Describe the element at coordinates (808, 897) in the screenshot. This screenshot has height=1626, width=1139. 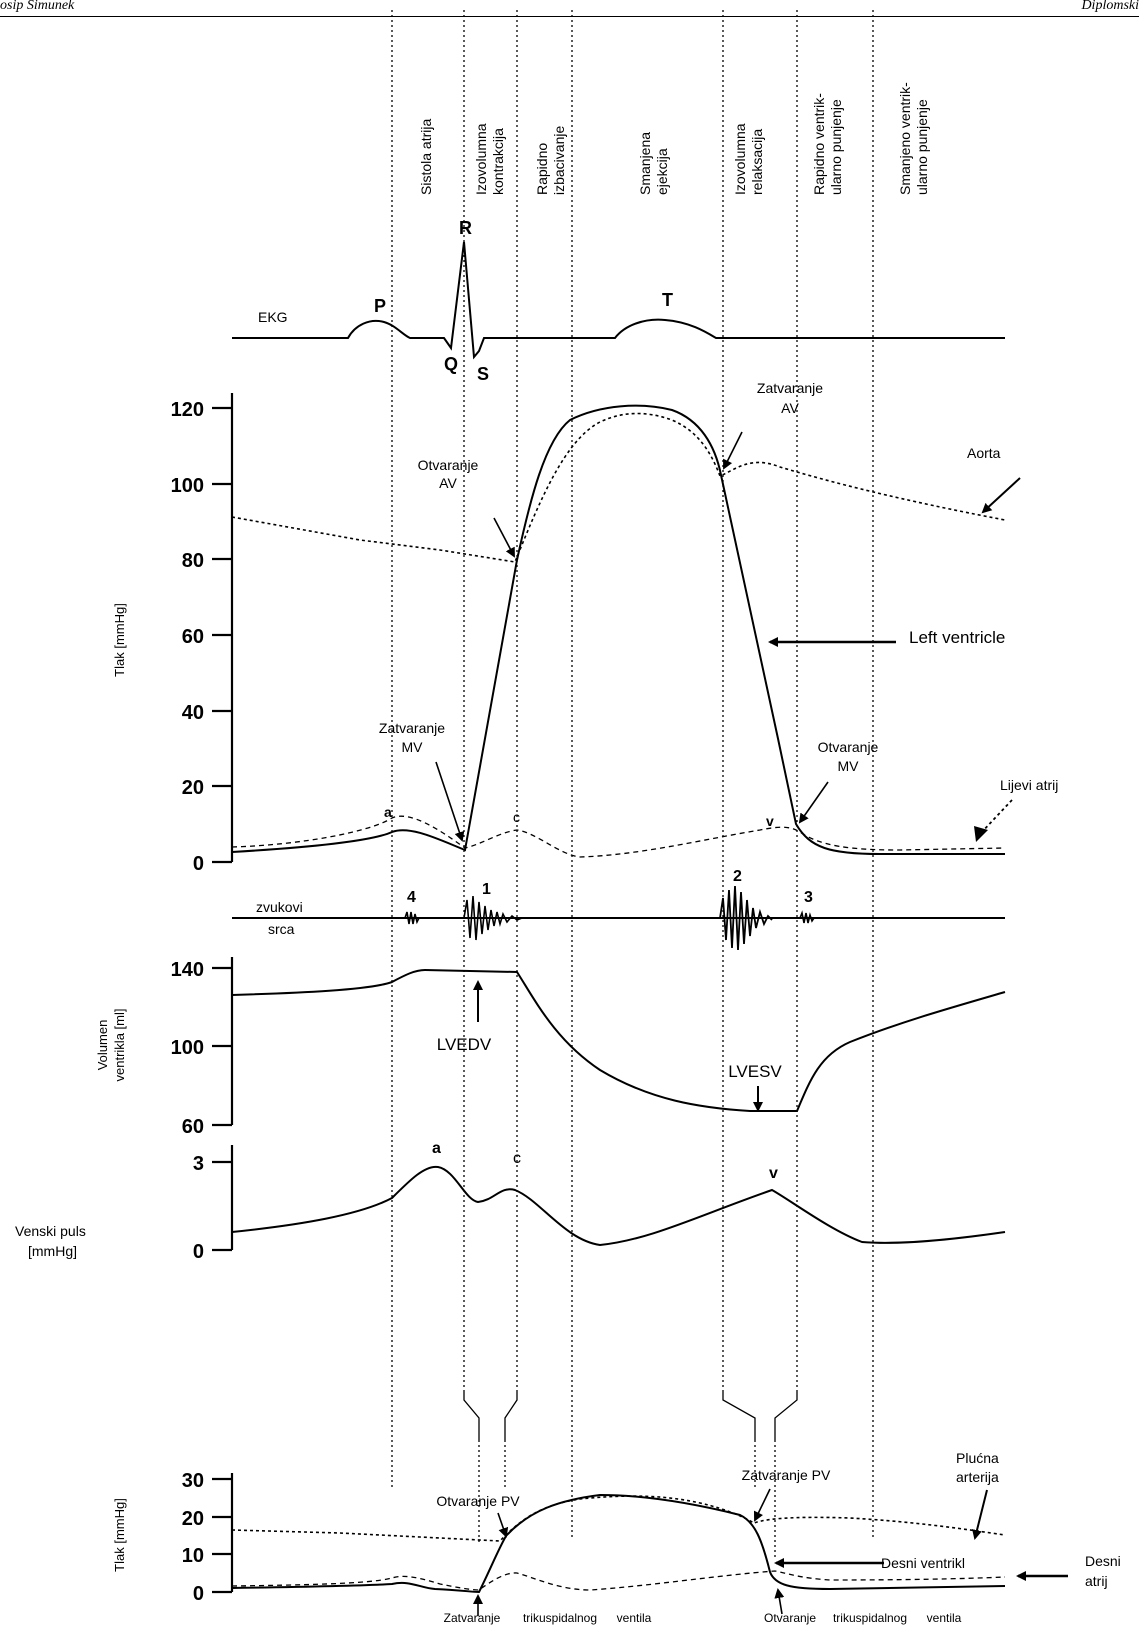
I see `sound-3-label: 3` at that location.